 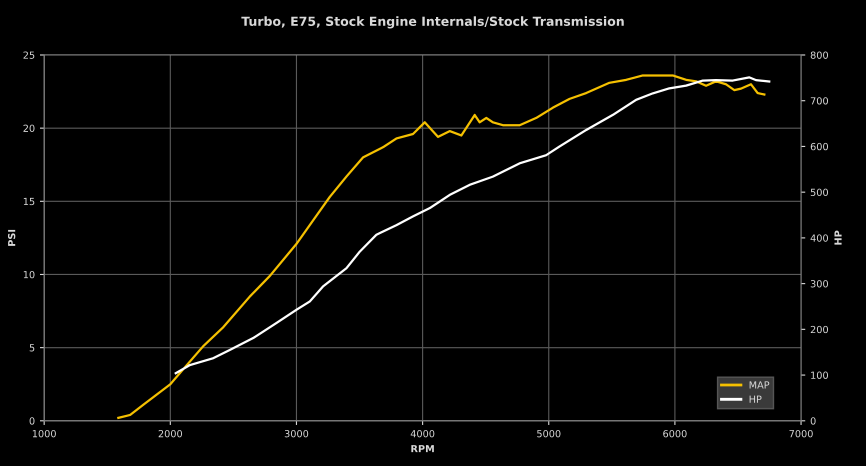 What do you see at coordinates (760, 384) in the screenshot?
I see `legend-label: MAP` at bounding box center [760, 384].